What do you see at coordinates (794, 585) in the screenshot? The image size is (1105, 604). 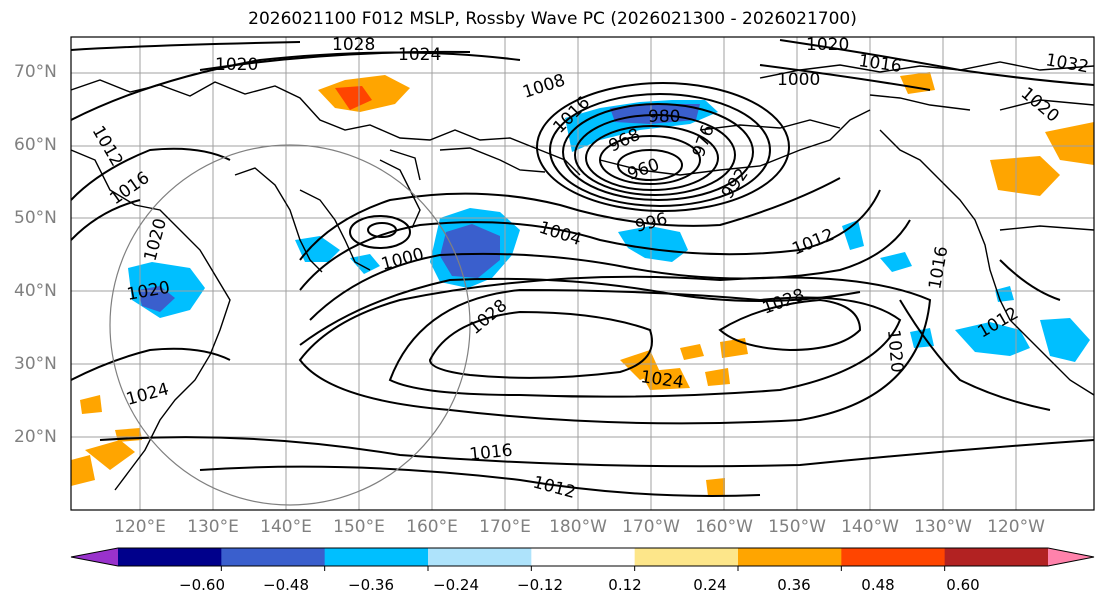 I see `colorbar-tick-label: 0.36` at bounding box center [794, 585].